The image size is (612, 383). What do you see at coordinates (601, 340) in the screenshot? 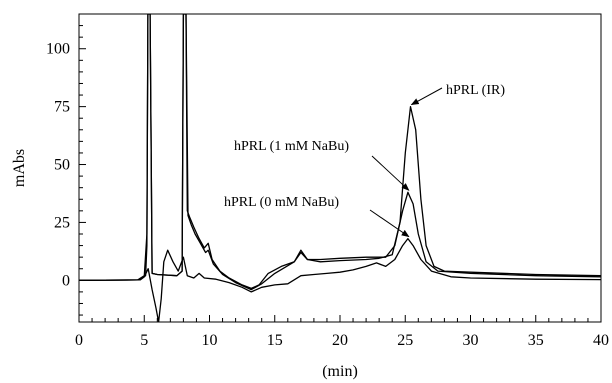
I see `x-tick-label: 40` at bounding box center [601, 340].